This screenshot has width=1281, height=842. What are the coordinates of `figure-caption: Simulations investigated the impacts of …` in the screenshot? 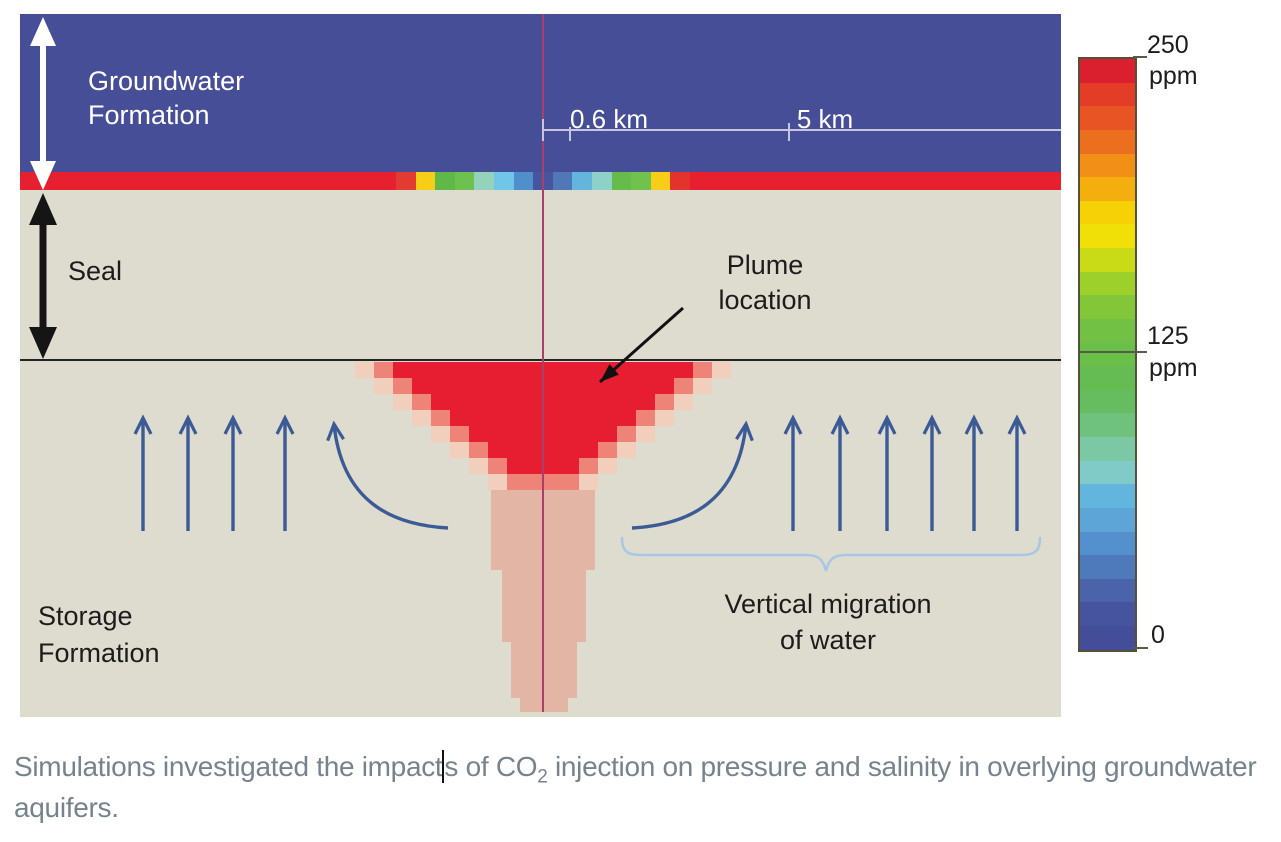 It's located at (645, 787).